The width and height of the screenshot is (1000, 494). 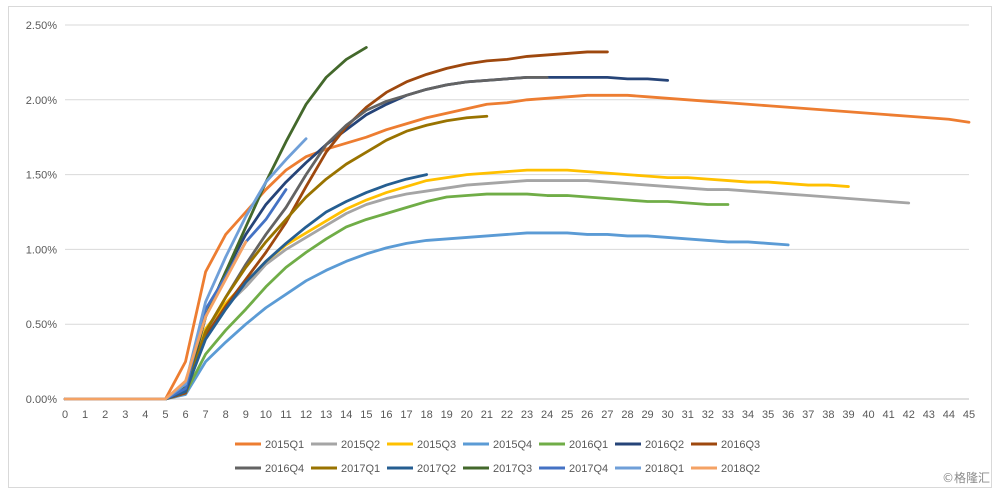 What do you see at coordinates (929, 415) in the screenshot?
I see `x-tick-label: 43` at bounding box center [929, 415].